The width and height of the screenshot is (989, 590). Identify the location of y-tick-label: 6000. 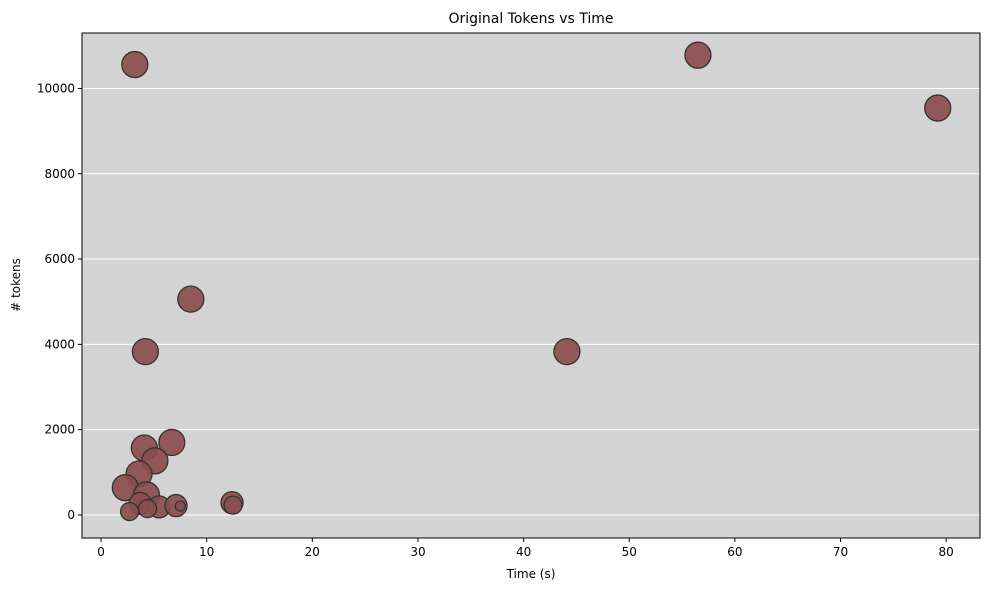
(59, 259).